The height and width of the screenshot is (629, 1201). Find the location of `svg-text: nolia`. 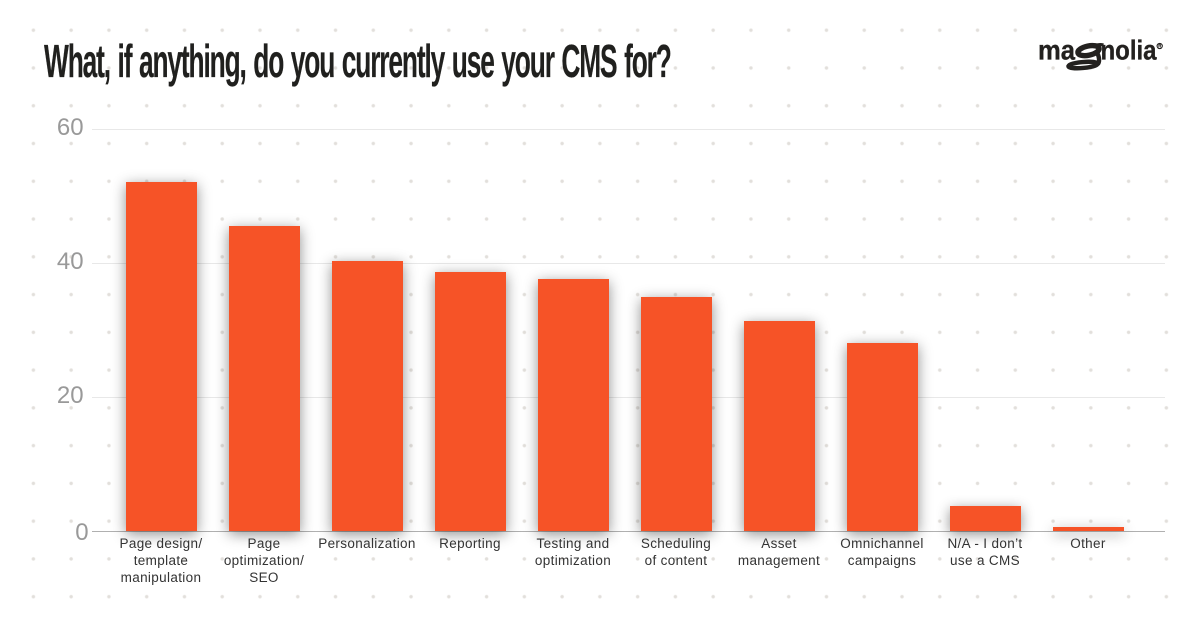

svg-text: nolia is located at coordinates (1129, 49).